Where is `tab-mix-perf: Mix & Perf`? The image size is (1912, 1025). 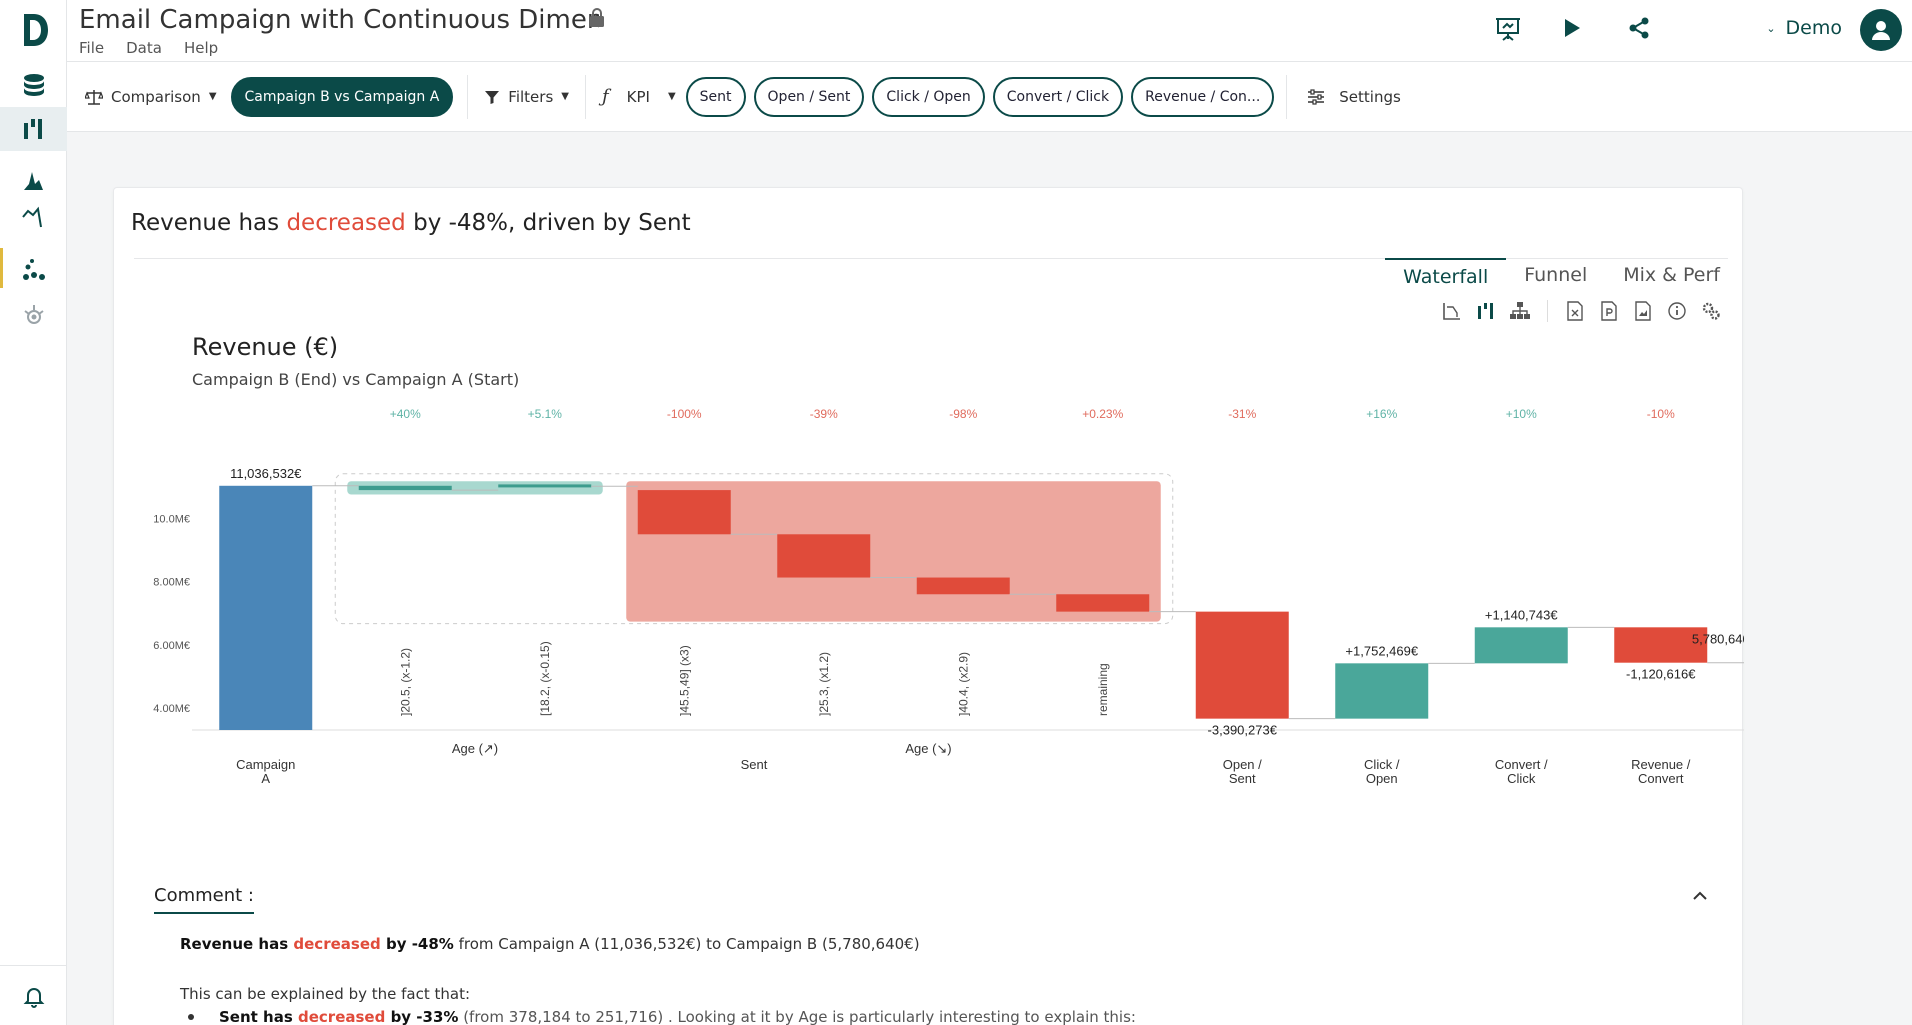 tab-mix-perf: Mix & Perf is located at coordinates (1671, 275).